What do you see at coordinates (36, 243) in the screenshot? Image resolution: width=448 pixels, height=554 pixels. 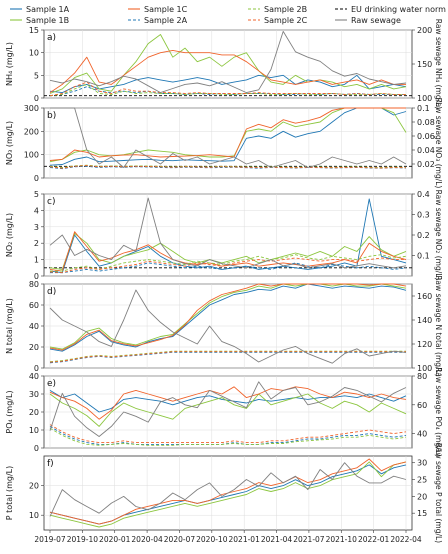 I see `y-tick-label: 2` at bounding box center [36, 243].